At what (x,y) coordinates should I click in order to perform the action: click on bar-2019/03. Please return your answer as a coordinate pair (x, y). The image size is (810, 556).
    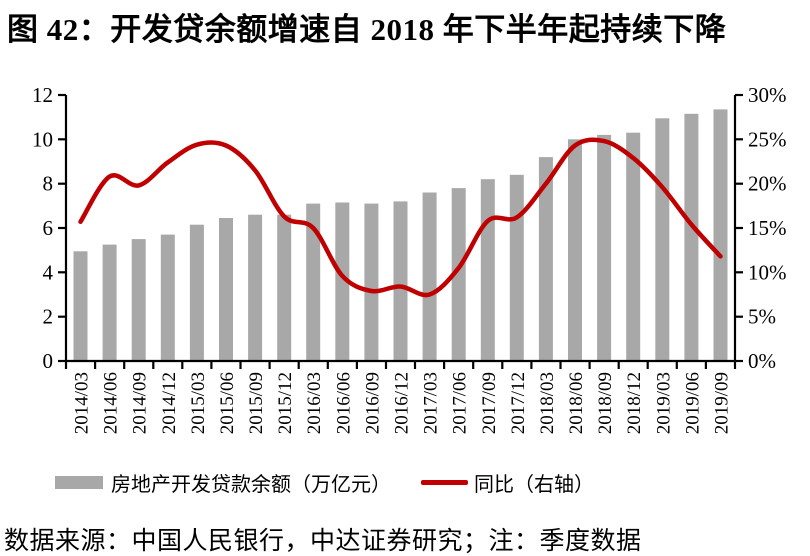
    Looking at the image, I should click on (662, 239).